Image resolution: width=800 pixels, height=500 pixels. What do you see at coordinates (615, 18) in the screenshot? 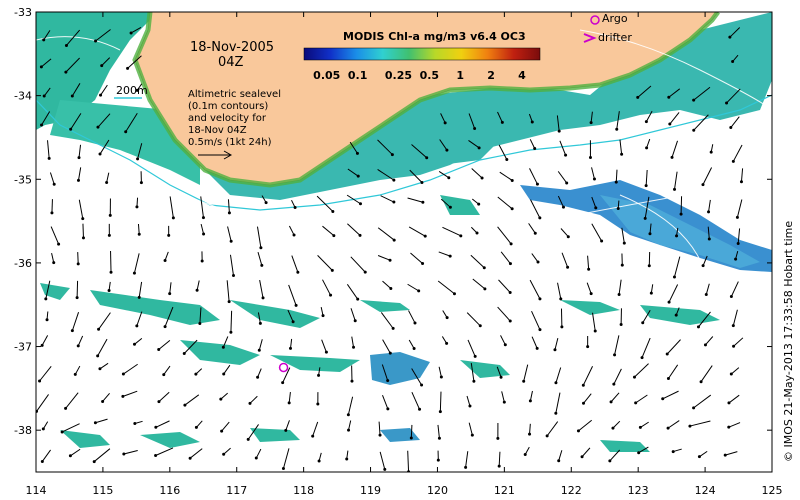
I see `argo-legend-label: Argo` at bounding box center [615, 18].